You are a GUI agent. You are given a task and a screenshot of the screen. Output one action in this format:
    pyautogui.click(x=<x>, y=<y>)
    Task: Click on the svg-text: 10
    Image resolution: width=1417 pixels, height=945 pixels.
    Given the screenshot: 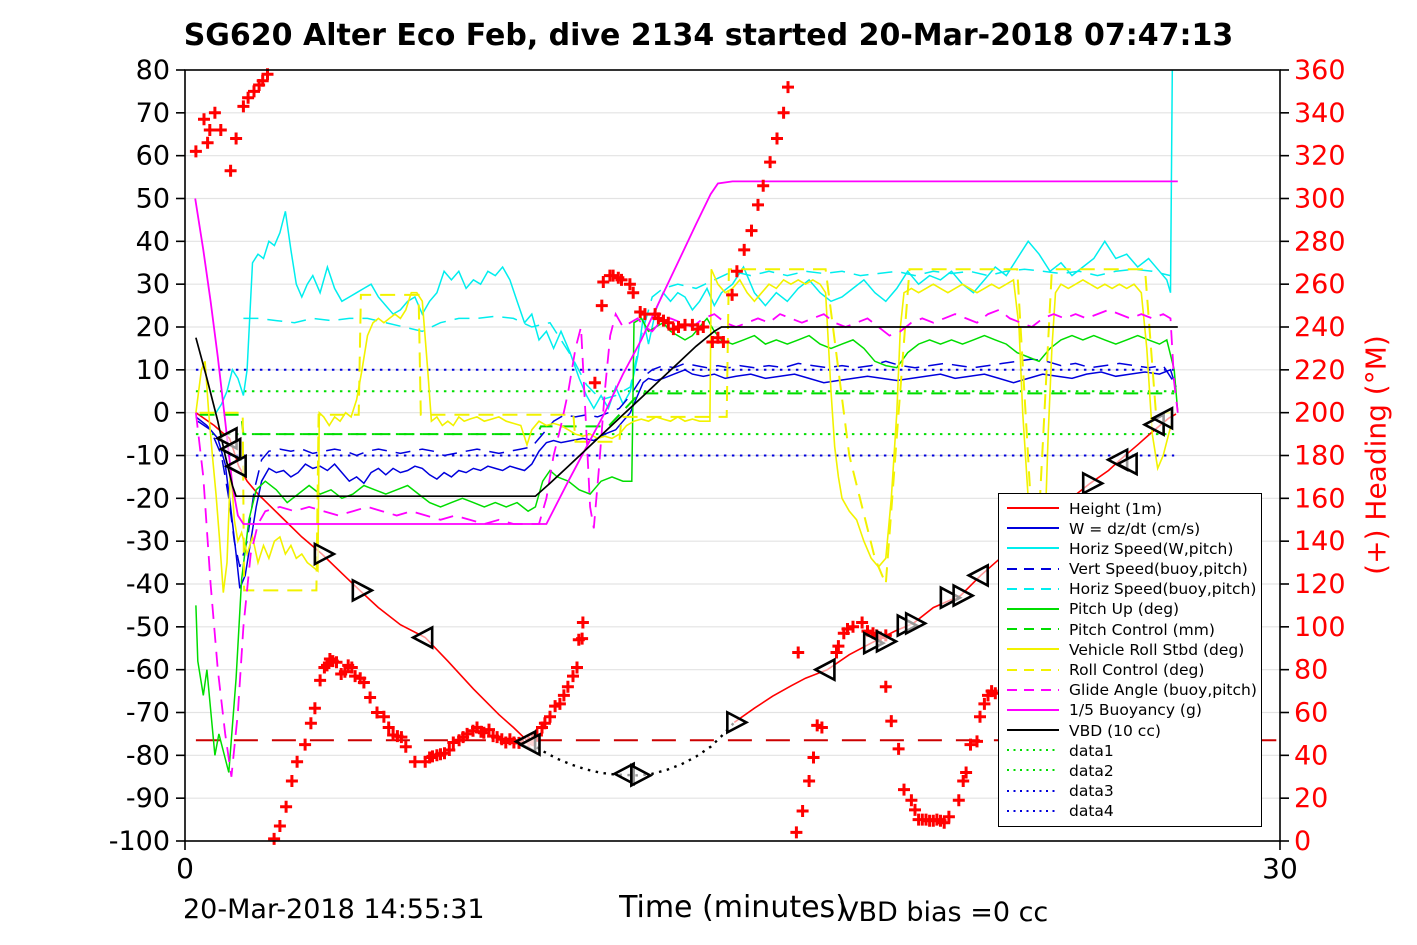 What is the action you would take?
    pyautogui.click(x=153, y=370)
    